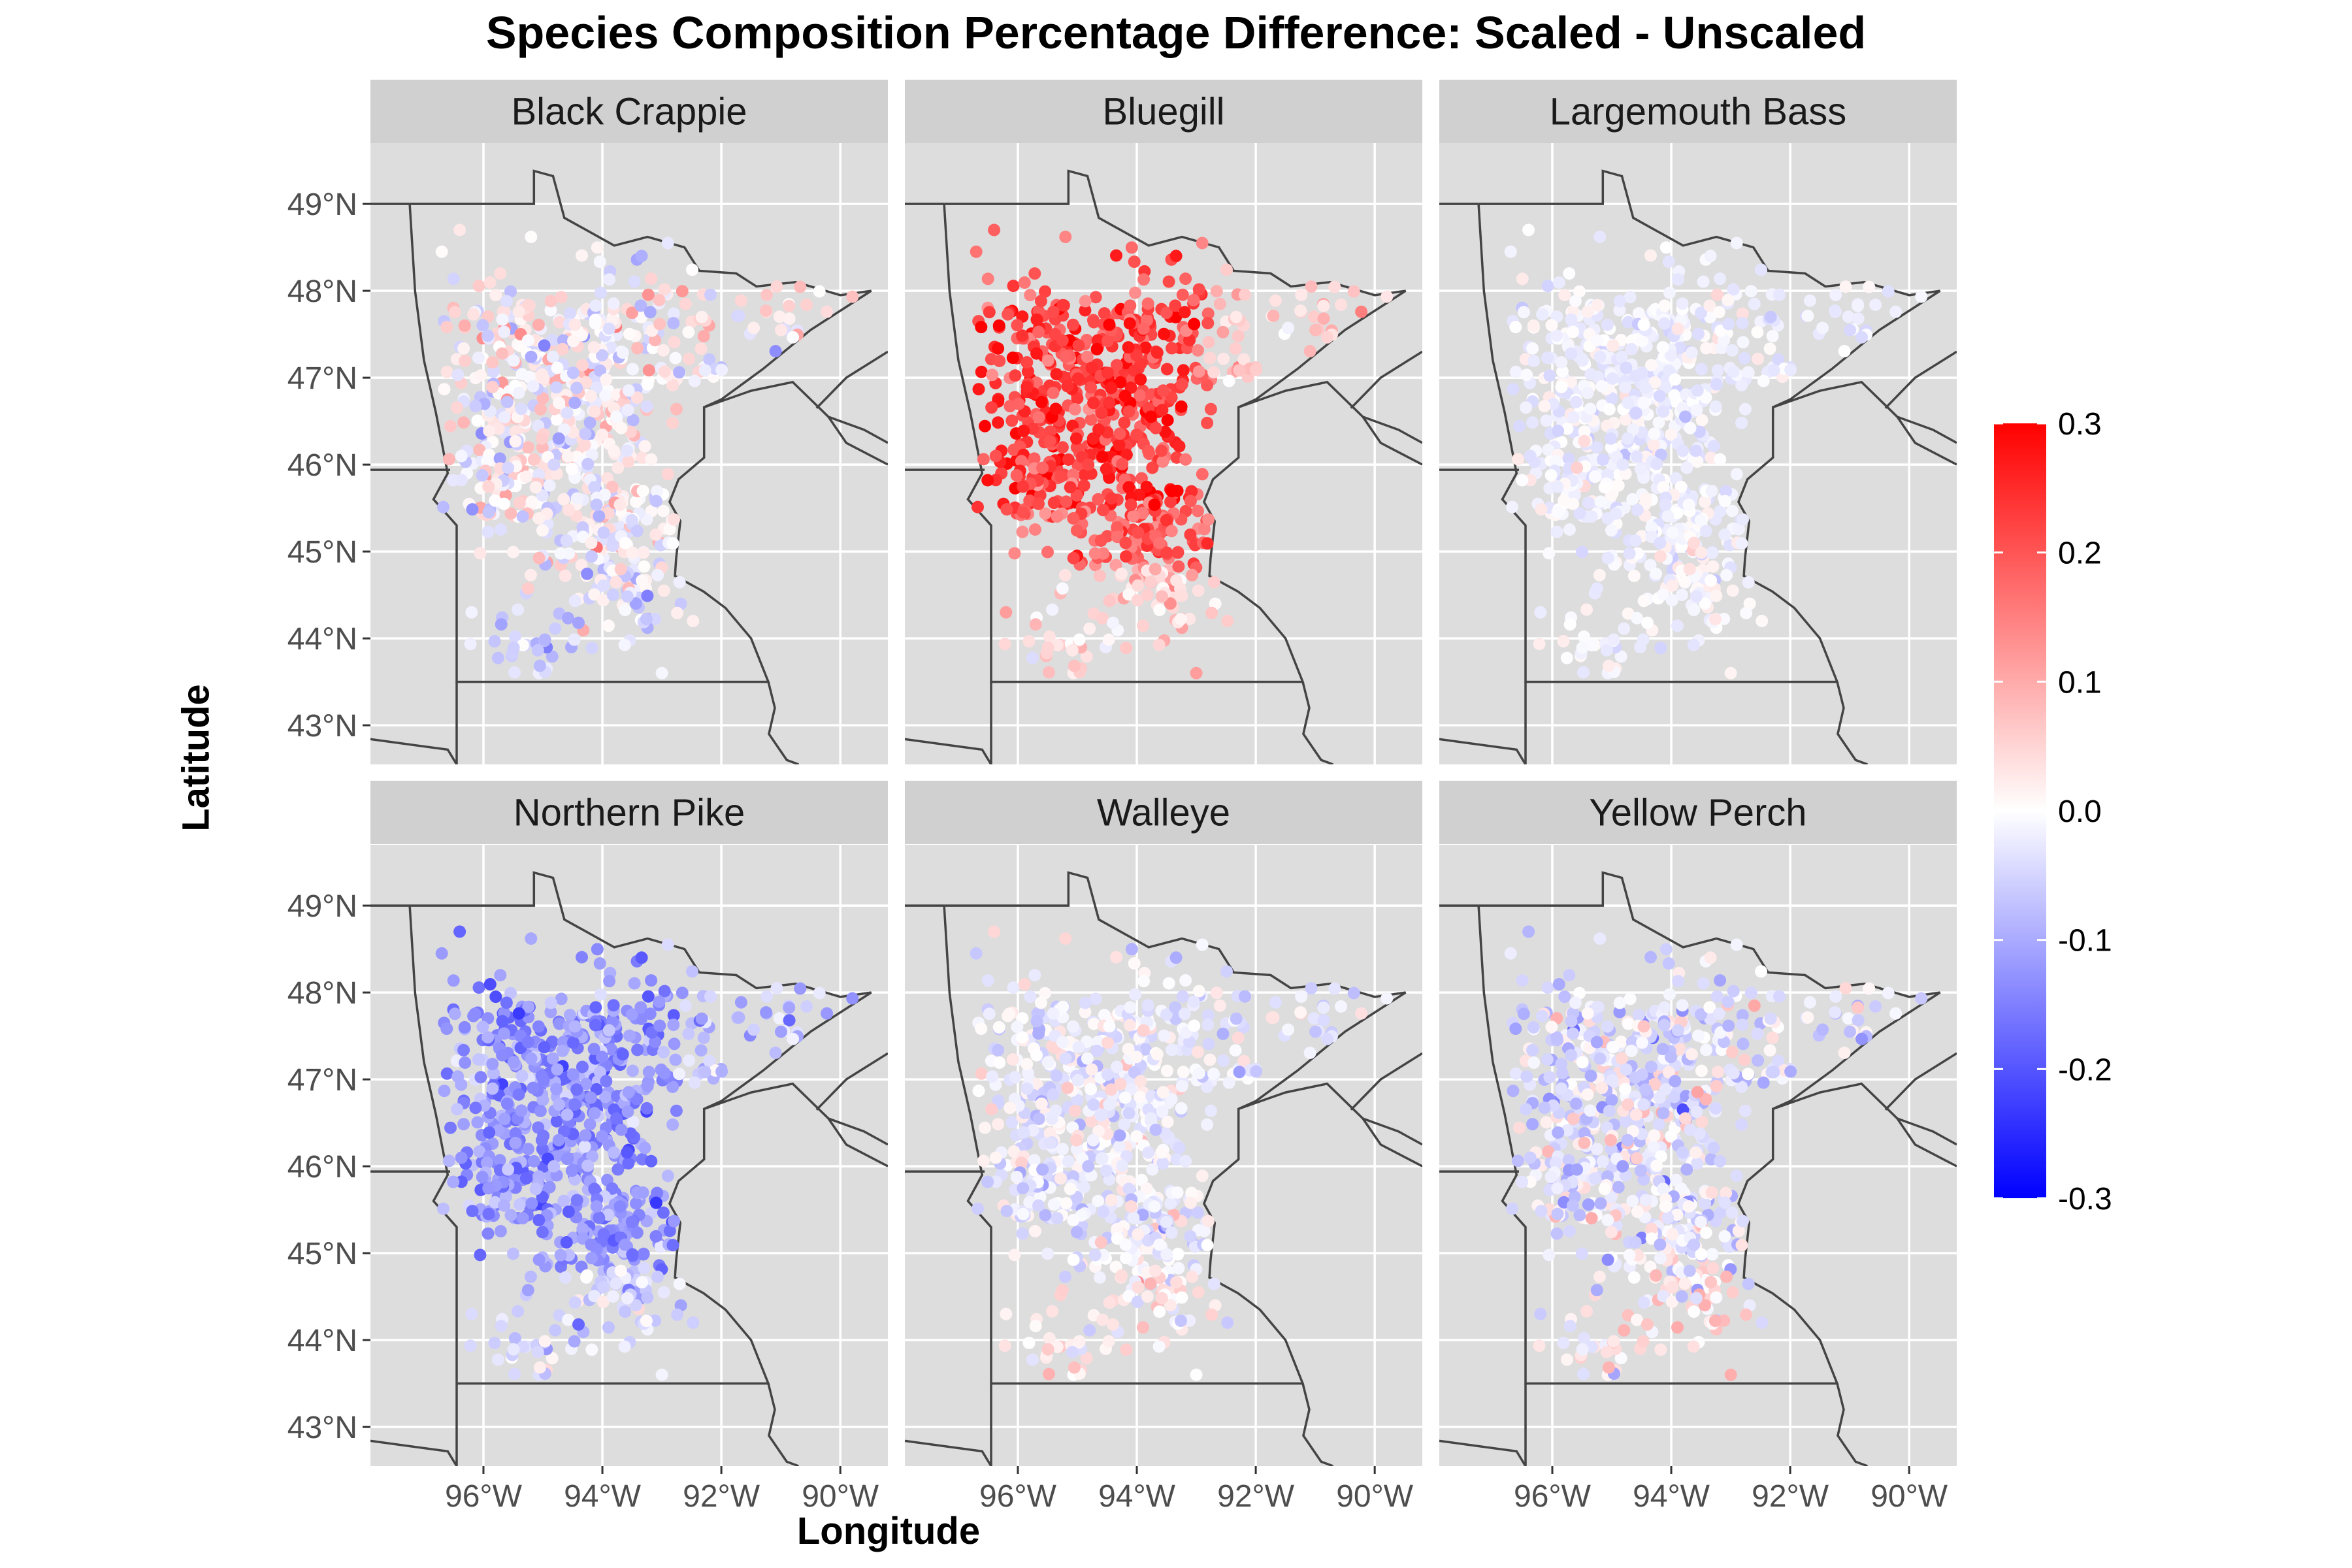 The height and width of the screenshot is (1568, 2352). Describe the element at coordinates (2080, 811) in the screenshot. I see `legend-tick-label: 0.0` at that location.